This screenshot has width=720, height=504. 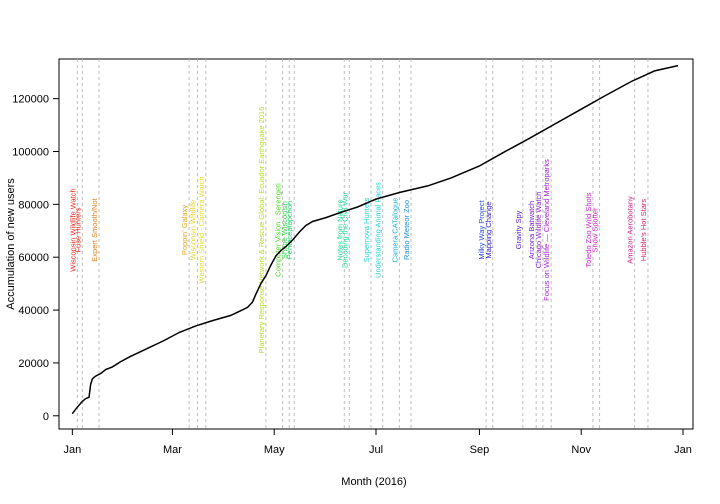 I want to click on y-tick-label: 60000, so click(x=33, y=258).